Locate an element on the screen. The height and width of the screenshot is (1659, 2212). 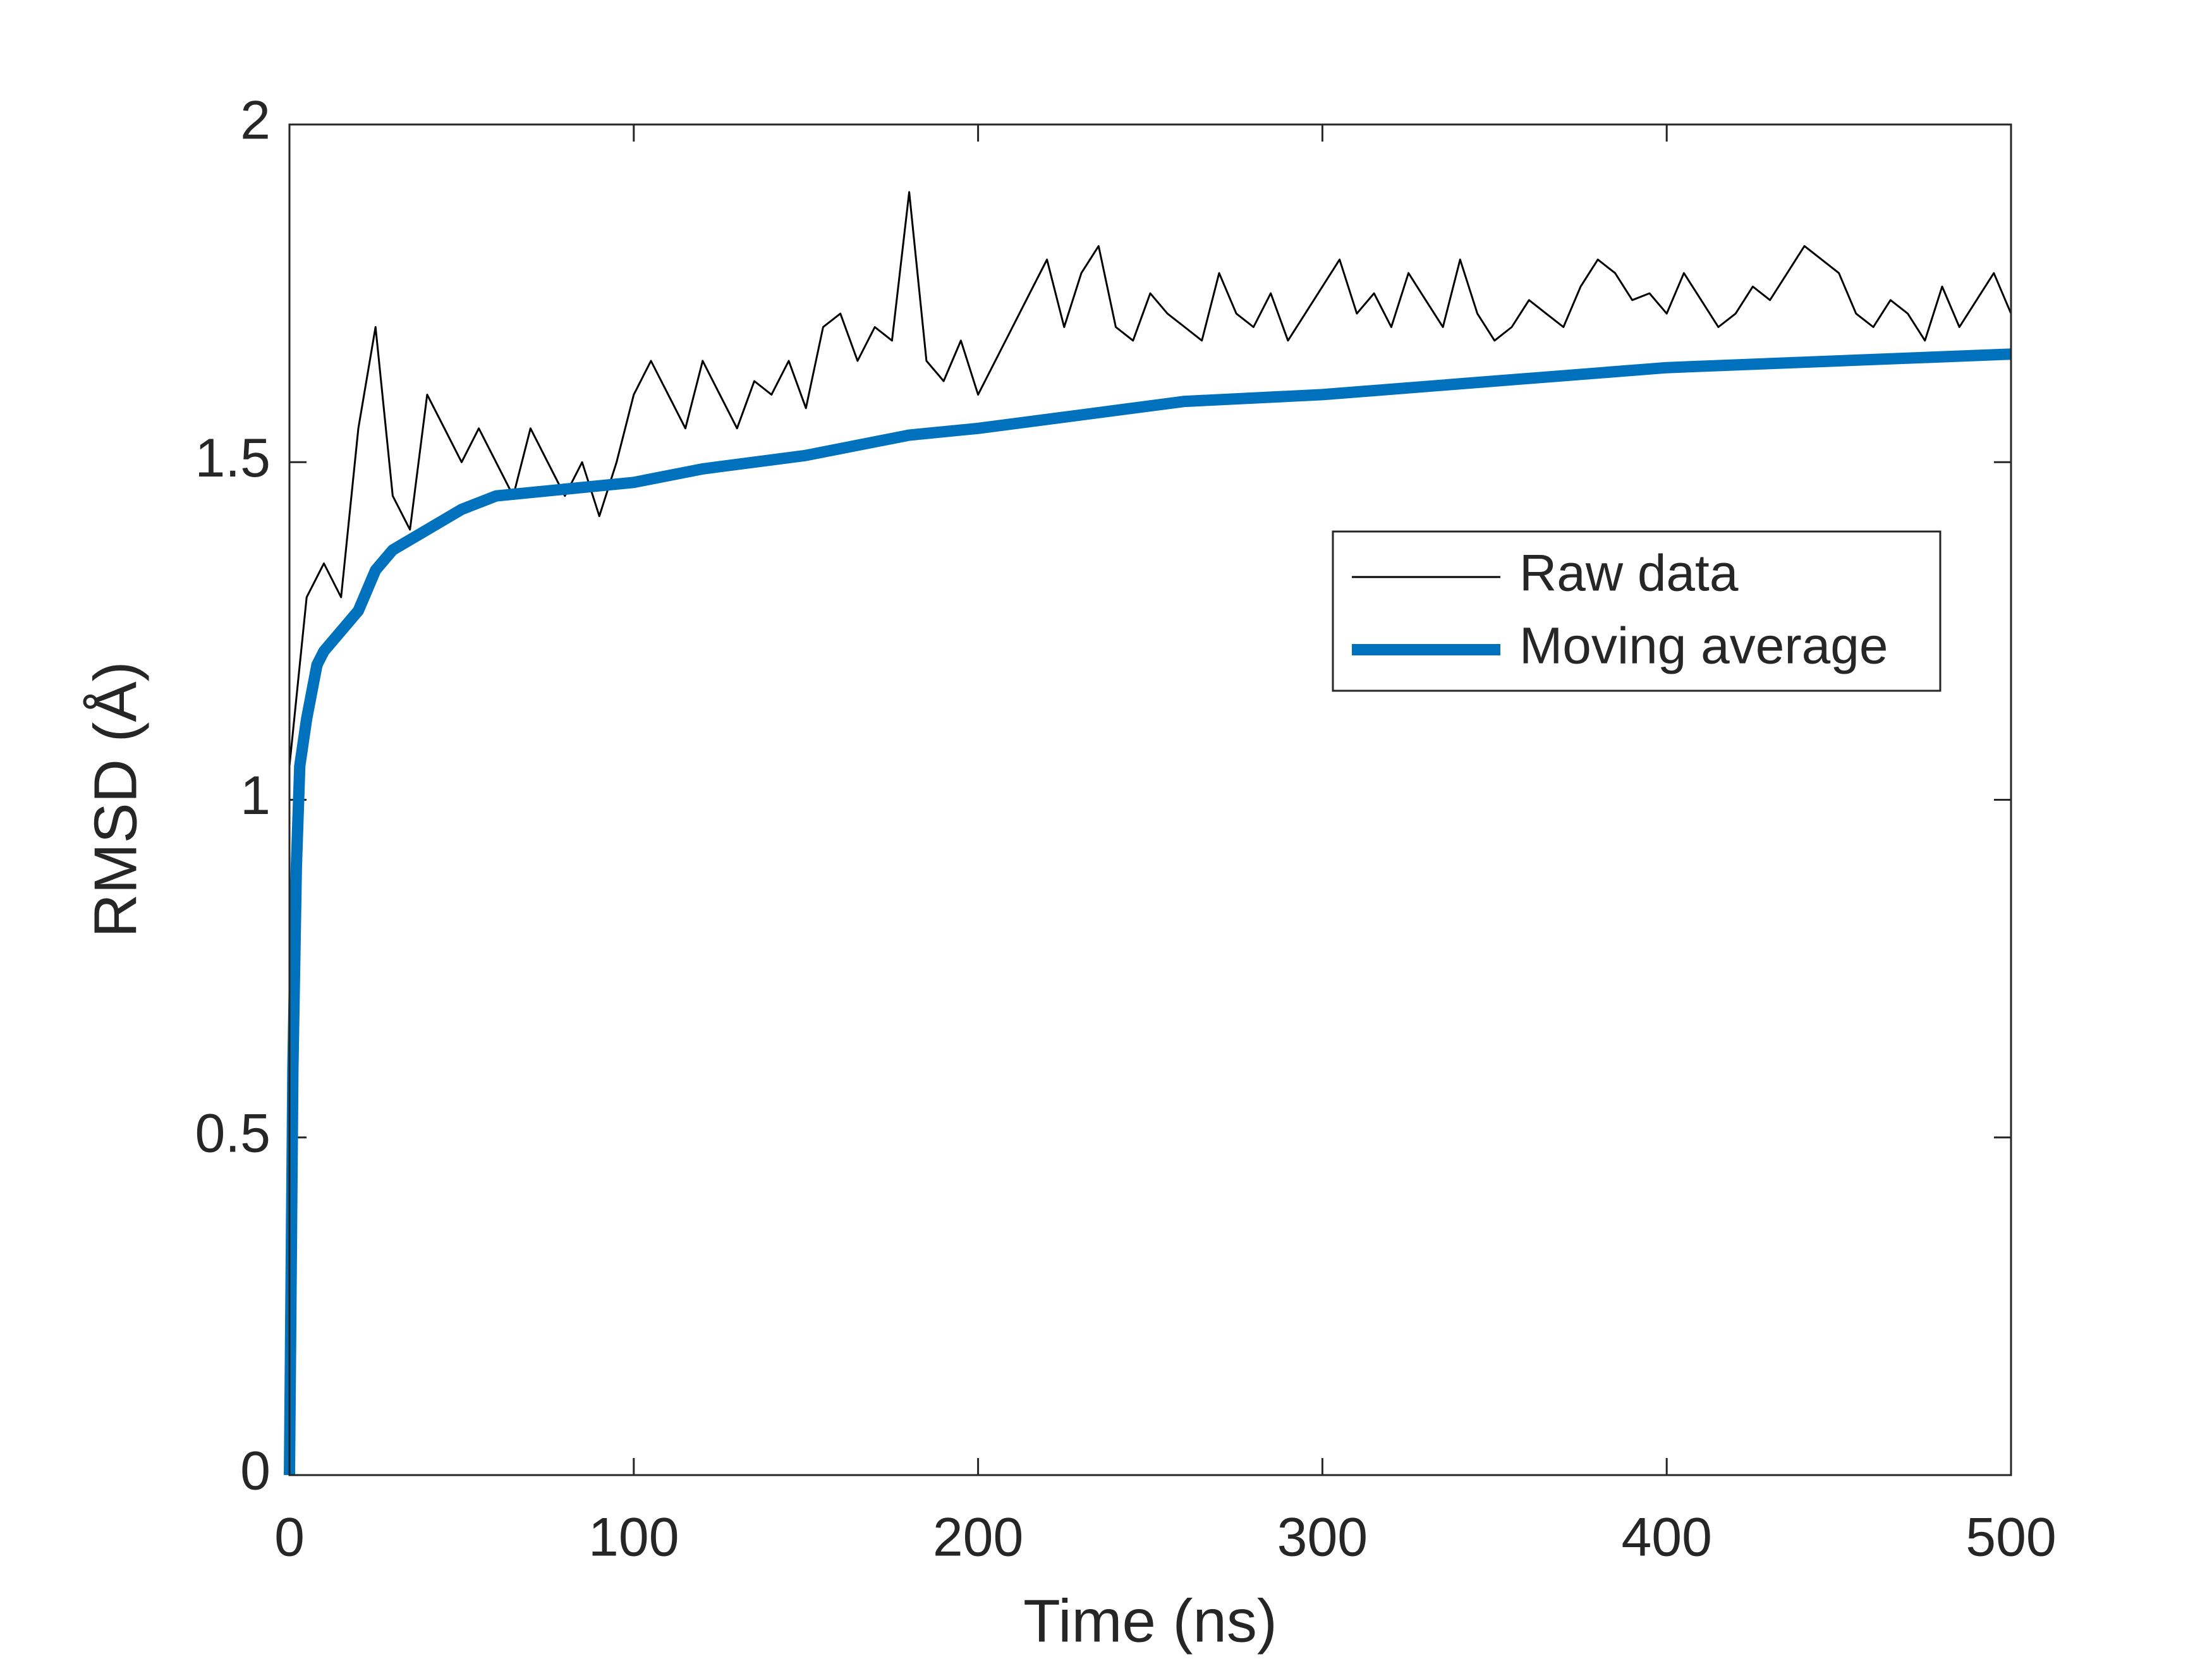
x-tick-label: 100 is located at coordinates (633, 1537).